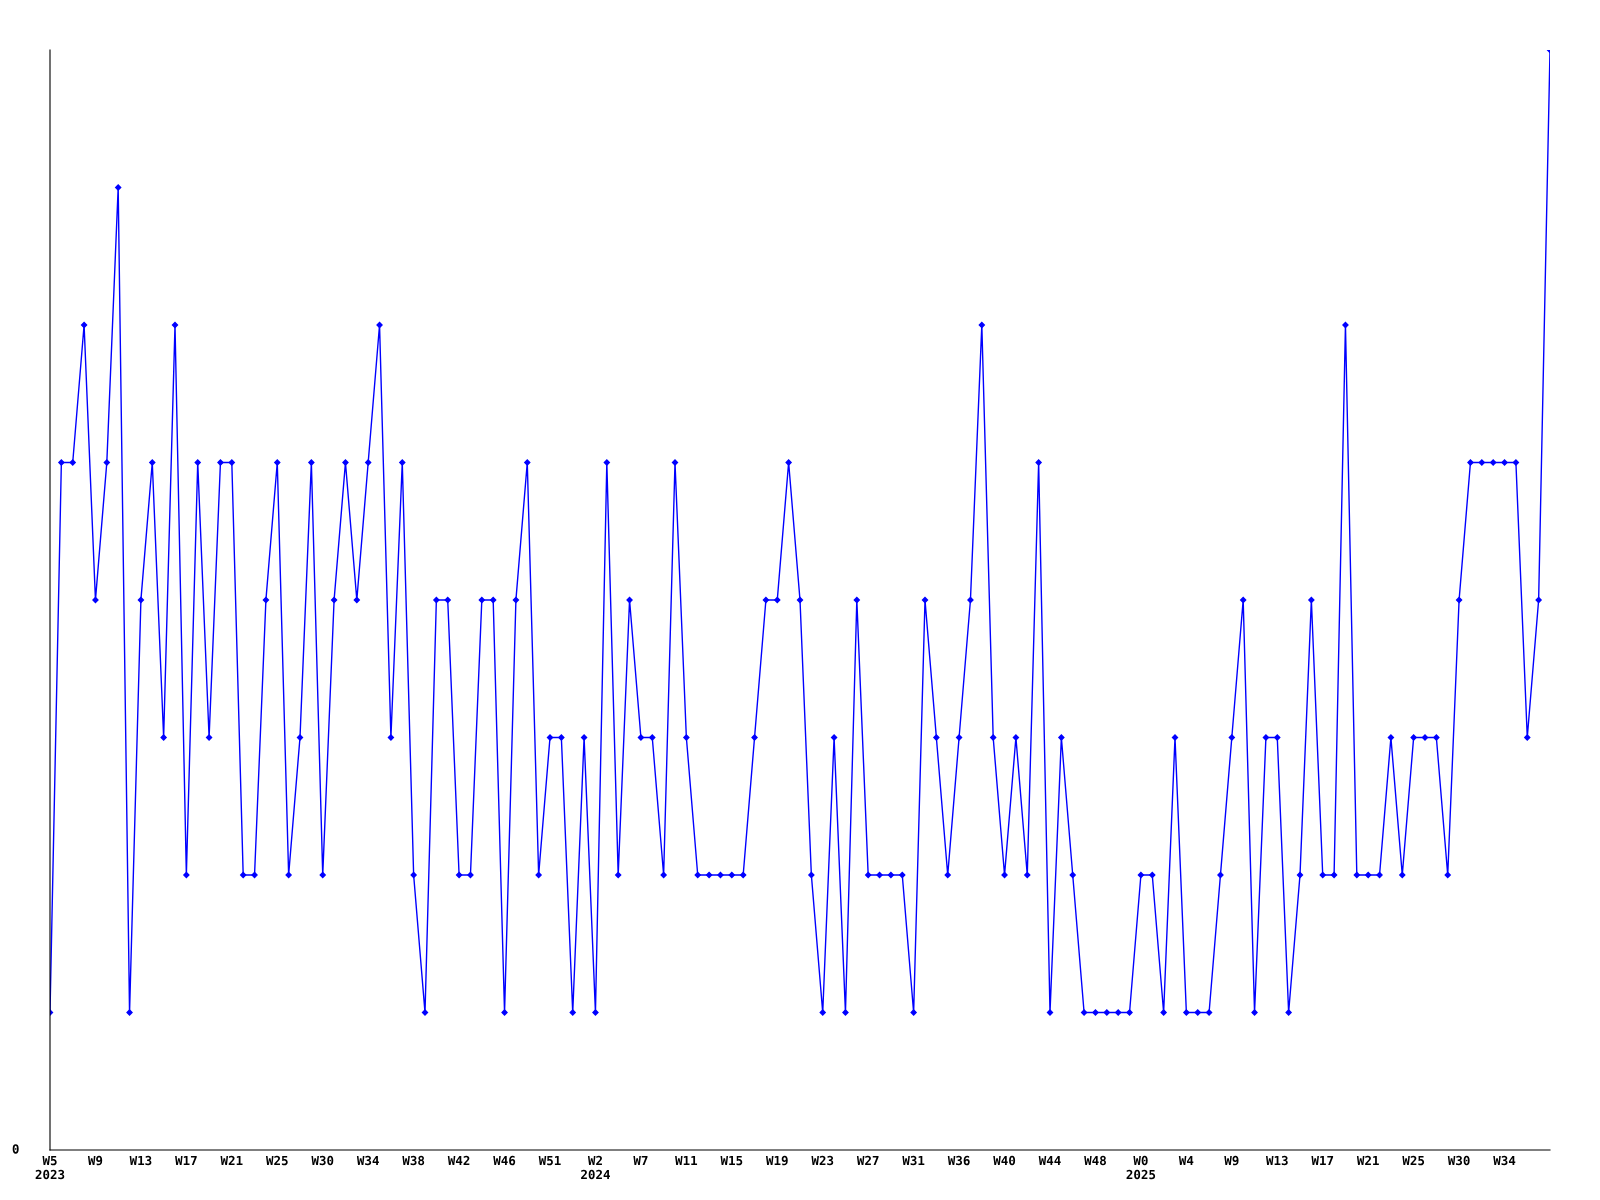  Describe the element at coordinates (731, 1160) in the screenshot. I see `x-tick-label: W15` at that location.